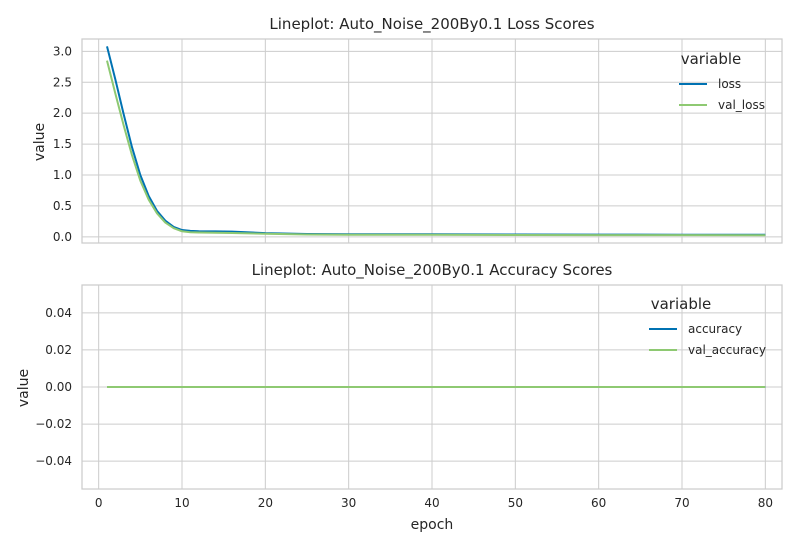 The image size is (800, 550). Describe the element at coordinates (53, 461) in the screenshot. I see `y-tick-label: −0.04` at that location.